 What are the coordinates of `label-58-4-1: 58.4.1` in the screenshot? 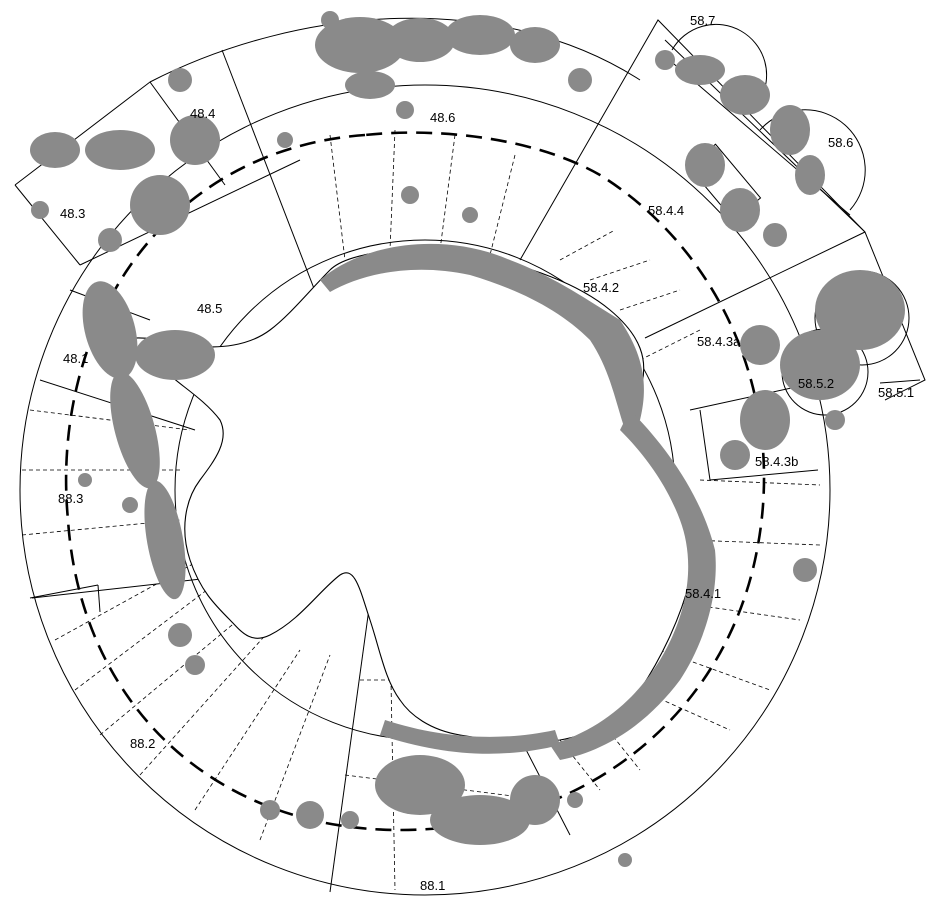 It's located at (703, 593).